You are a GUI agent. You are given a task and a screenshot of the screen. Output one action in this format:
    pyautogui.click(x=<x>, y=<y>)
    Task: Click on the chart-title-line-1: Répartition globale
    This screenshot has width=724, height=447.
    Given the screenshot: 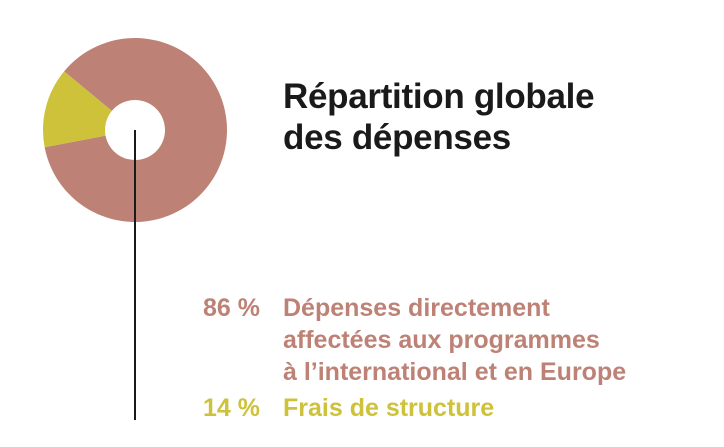 What is the action you would take?
    pyautogui.click(x=439, y=96)
    